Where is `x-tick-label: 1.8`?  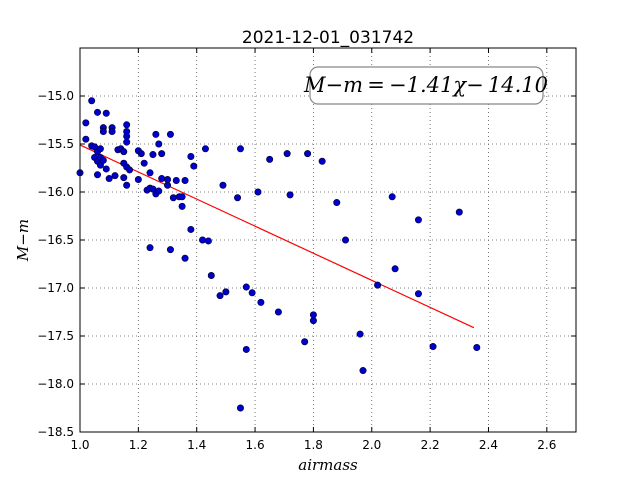
x-tick-label: 1.8 is located at coordinates (313, 445).